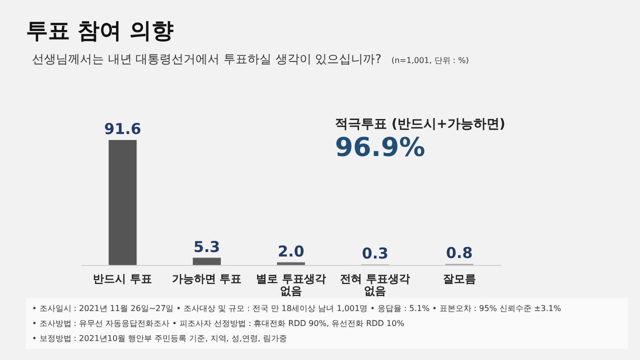 Image resolution: width=640 pixels, height=360 pixels. I want to click on chart-subtitle: 선생님께서는 내년 대통령선거에서 투표하실 생각이 있으십니까?, so click(207, 59).